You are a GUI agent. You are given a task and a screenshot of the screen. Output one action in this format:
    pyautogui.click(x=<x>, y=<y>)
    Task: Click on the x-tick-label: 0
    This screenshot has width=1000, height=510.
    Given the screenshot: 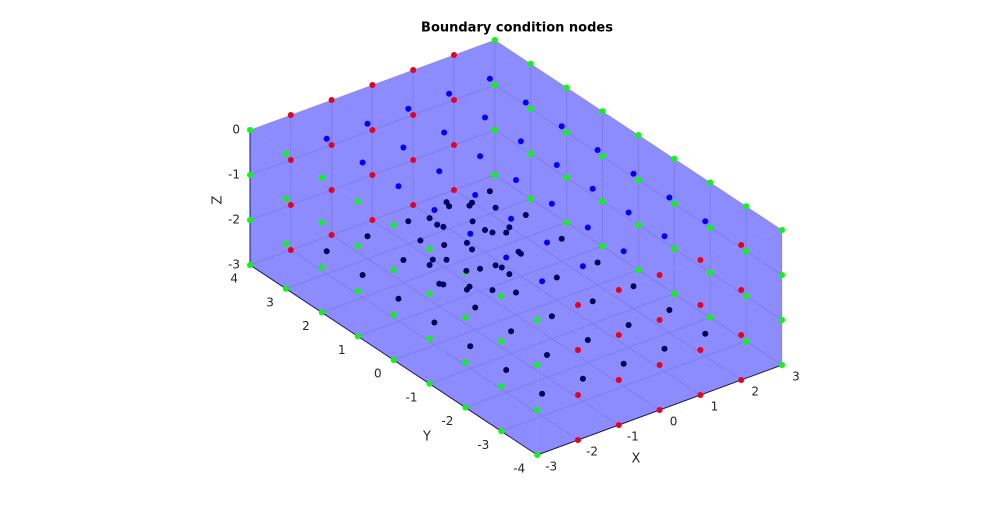 What is the action you would take?
    pyautogui.click(x=674, y=422)
    